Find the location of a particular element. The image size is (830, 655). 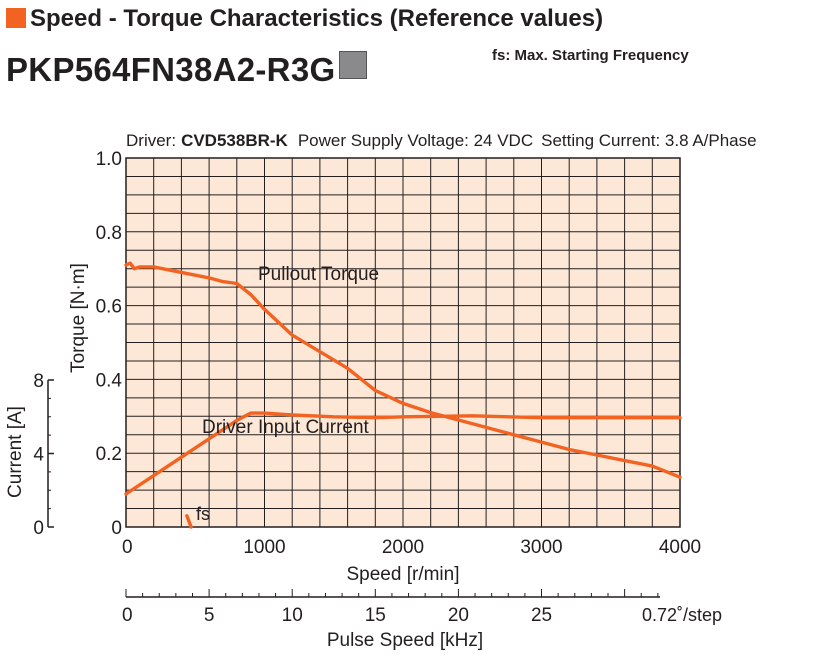

curve-fs is located at coordinates (189, 521).